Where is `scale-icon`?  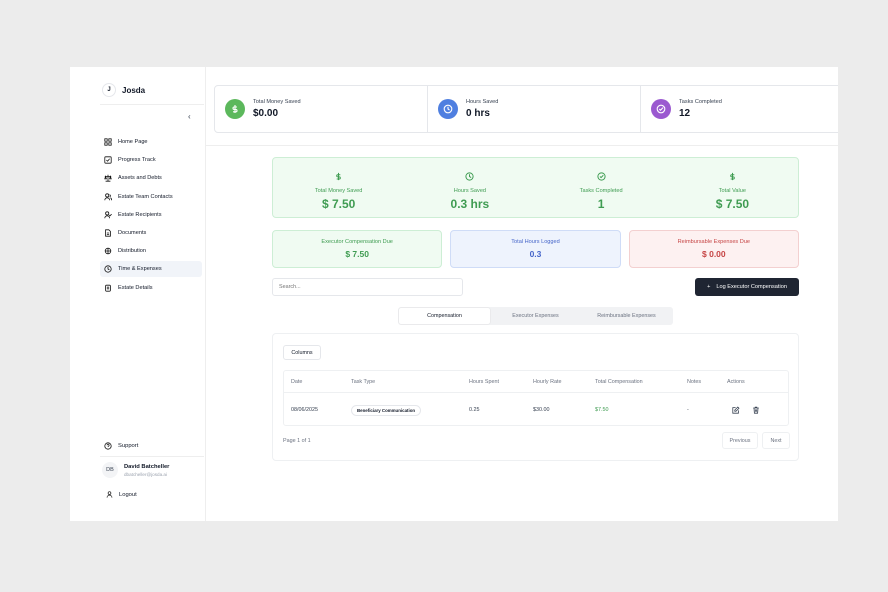 scale-icon is located at coordinates (108, 178).